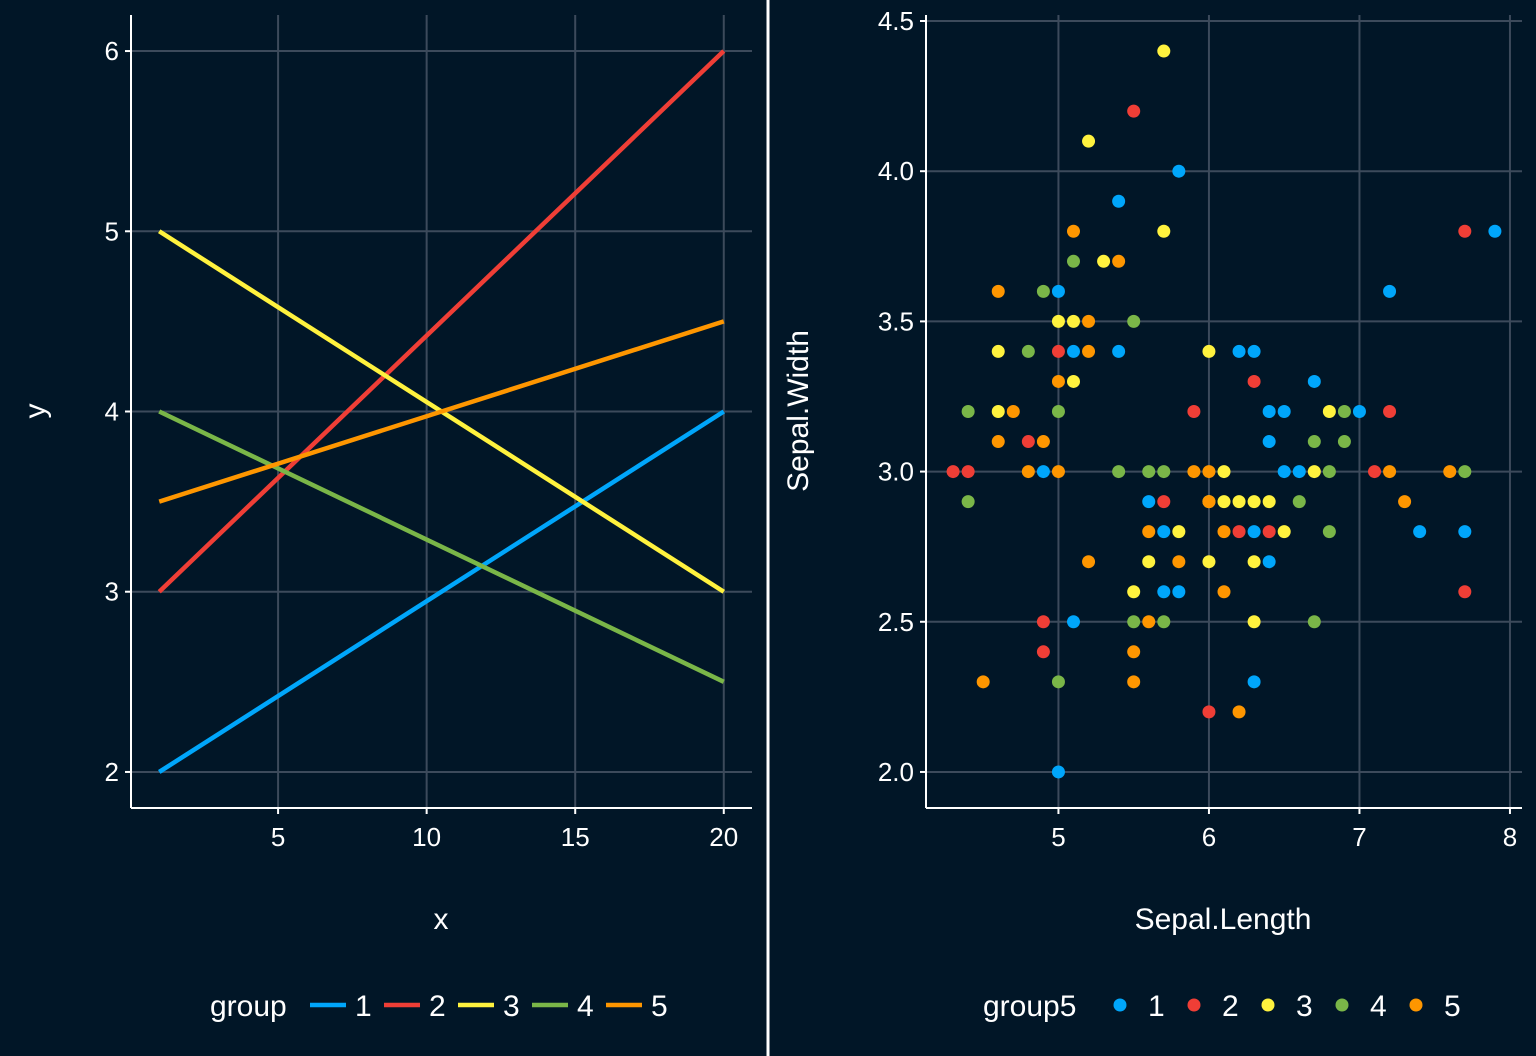 This screenshot has height=1056, width=1536. I want to click on scatter-legend-label-2: 2, so click(1230, 1006).